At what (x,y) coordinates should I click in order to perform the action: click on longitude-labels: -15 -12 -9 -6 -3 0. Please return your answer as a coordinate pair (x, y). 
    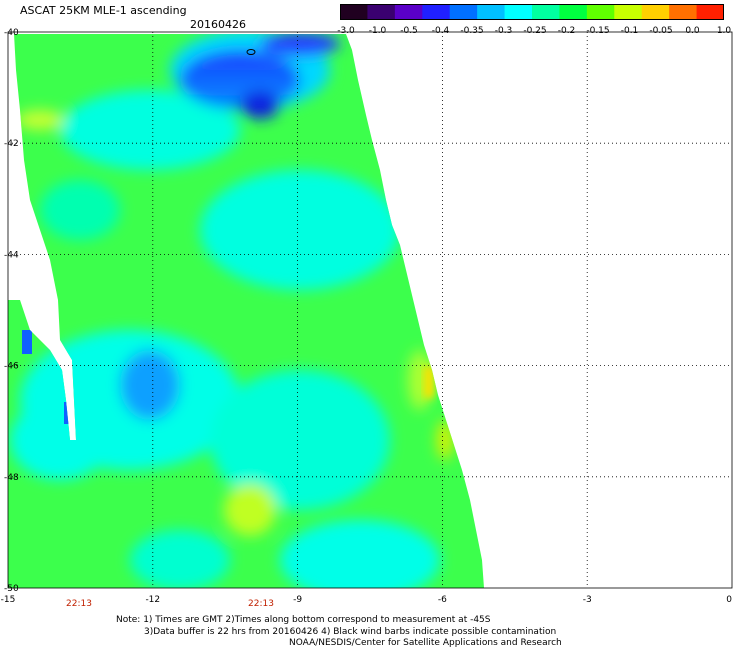
    Looking at the image, I should click on (367, 600).